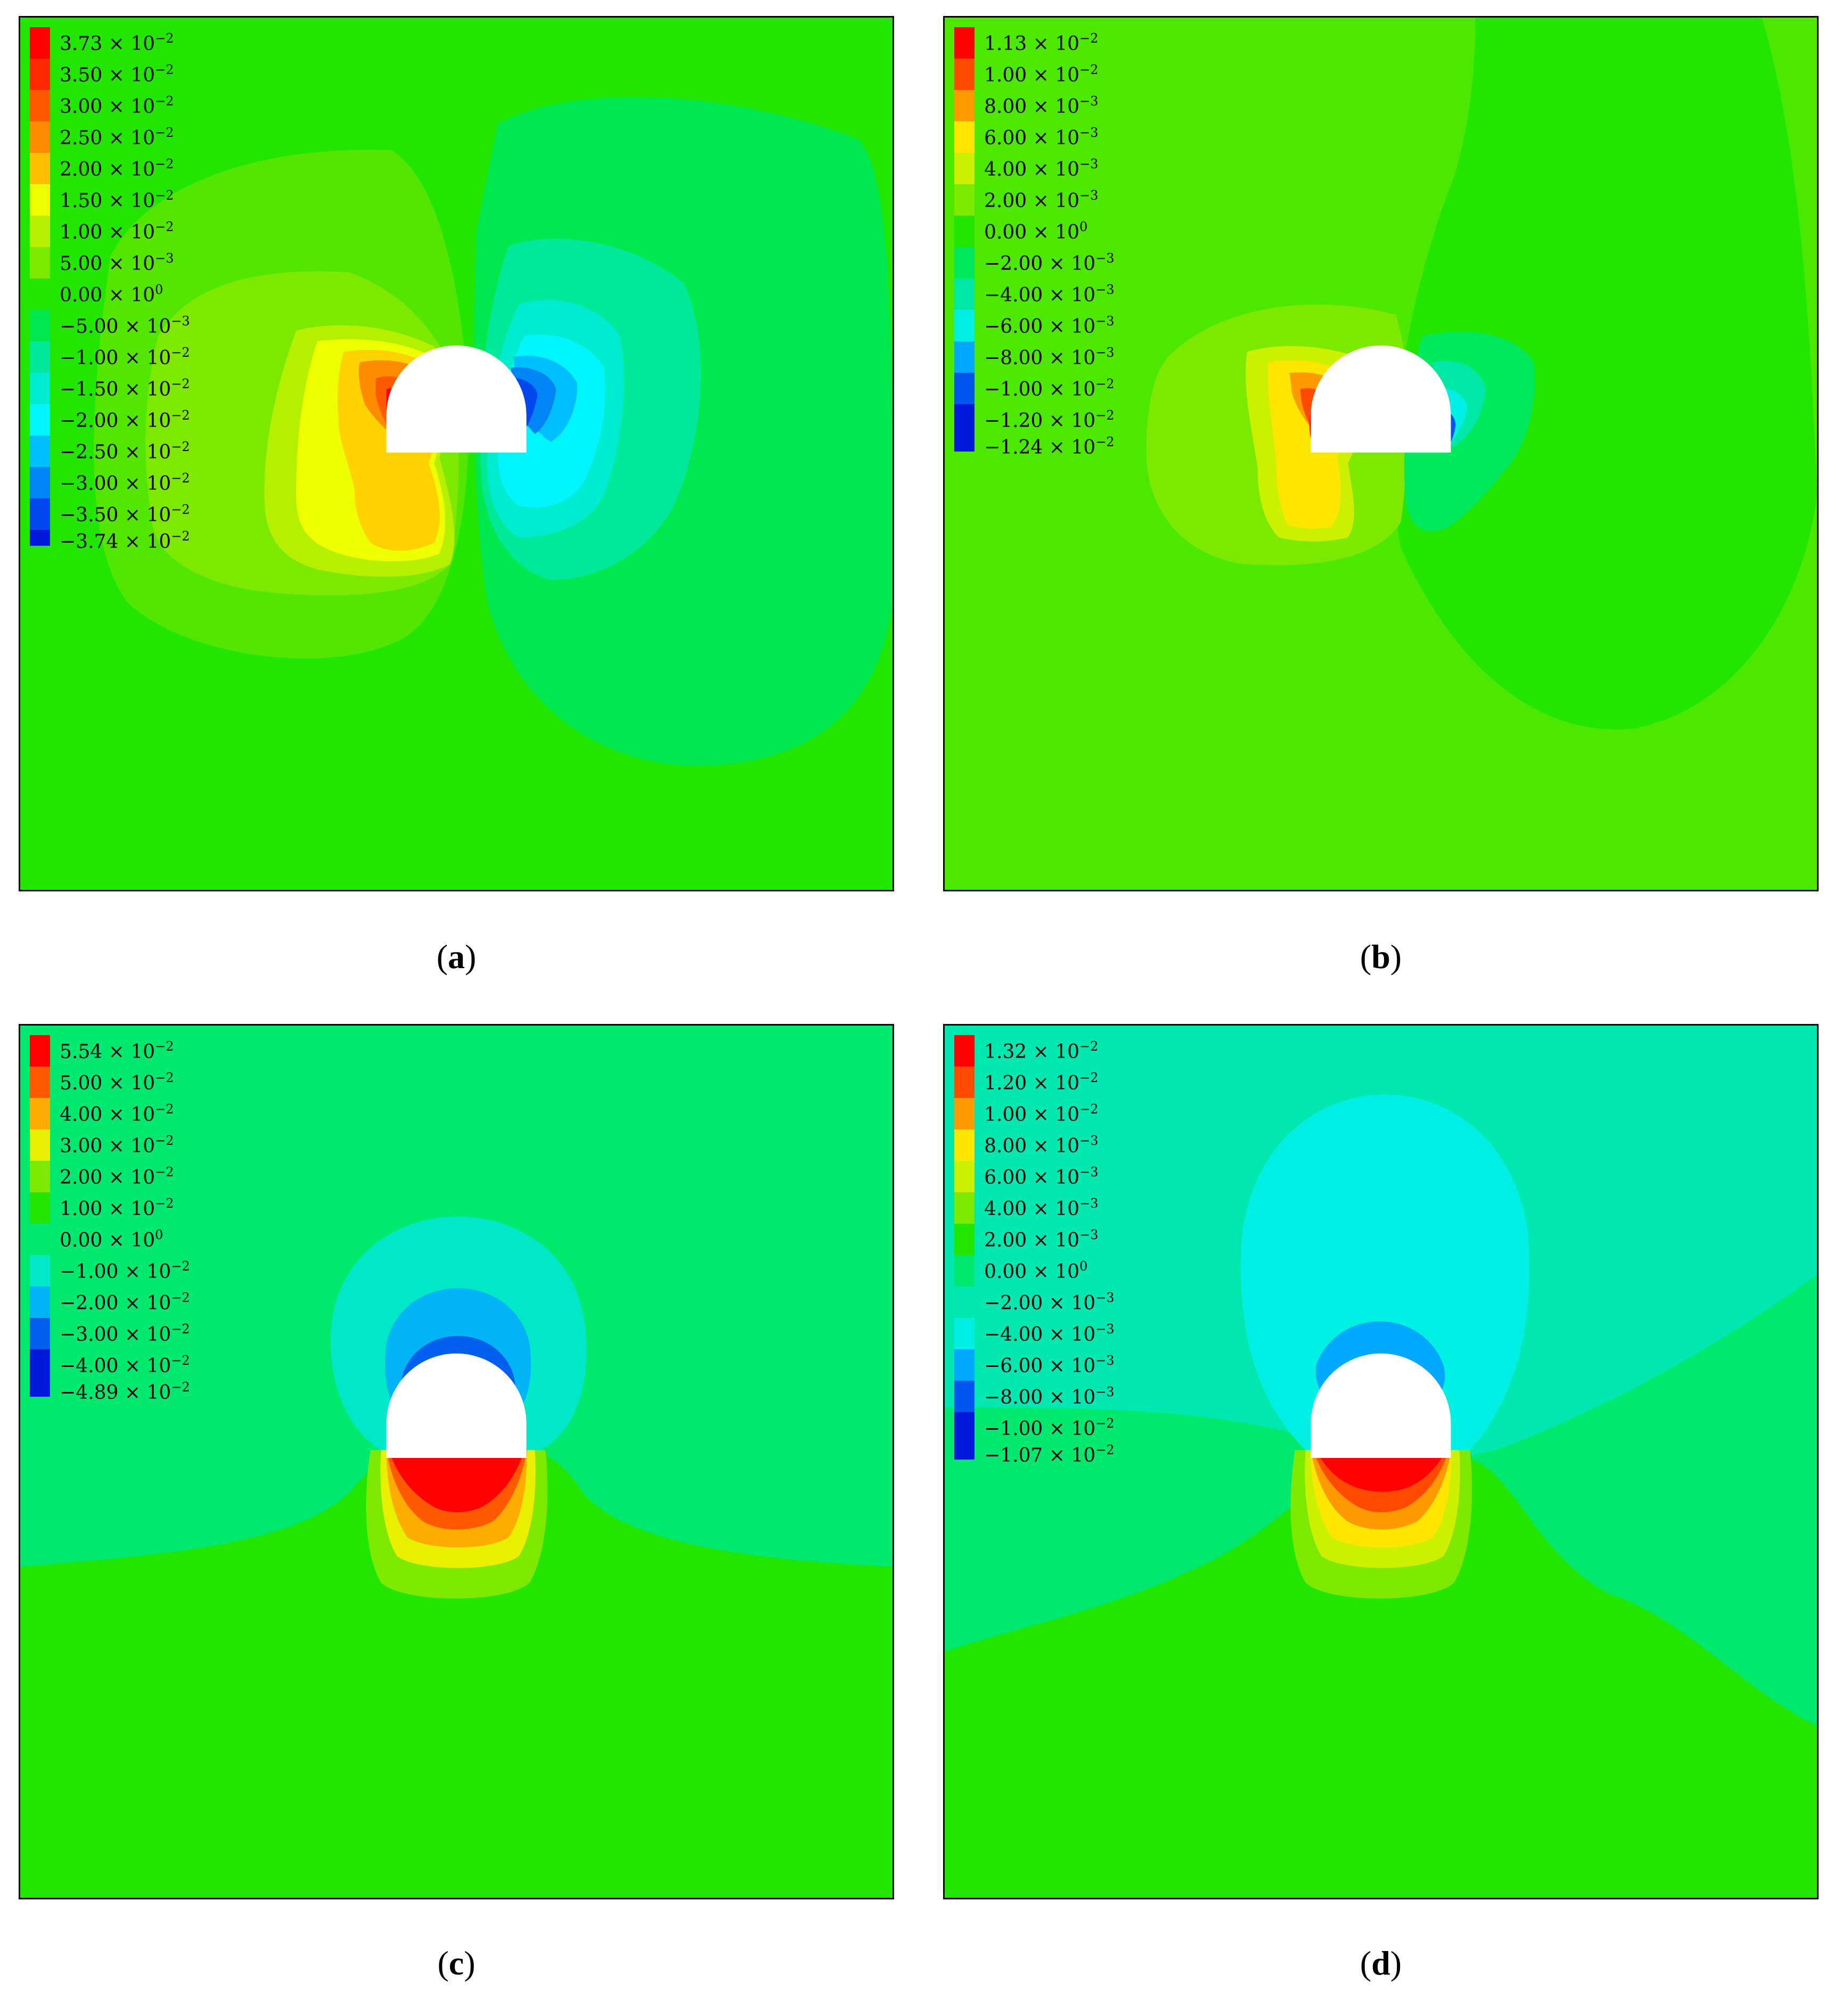 The height and width of the screenshot is (2016, 1842). I want to click on legend-entry: −2.00 × 10⁻³, so click(1034, 1302).